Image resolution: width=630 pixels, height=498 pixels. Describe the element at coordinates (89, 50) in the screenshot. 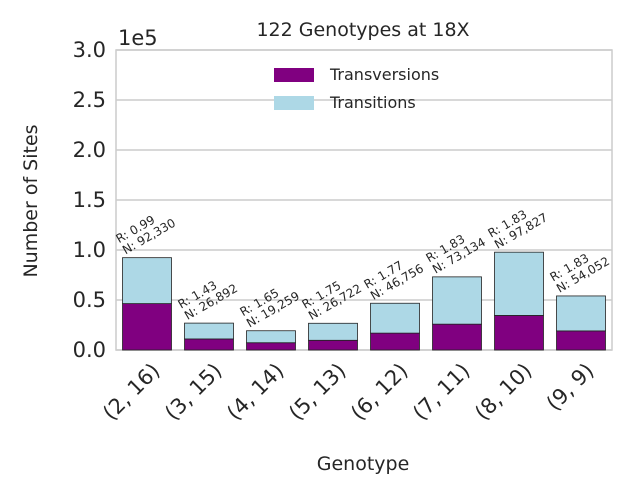

I see `y-tick-label: 3.0` at that location.